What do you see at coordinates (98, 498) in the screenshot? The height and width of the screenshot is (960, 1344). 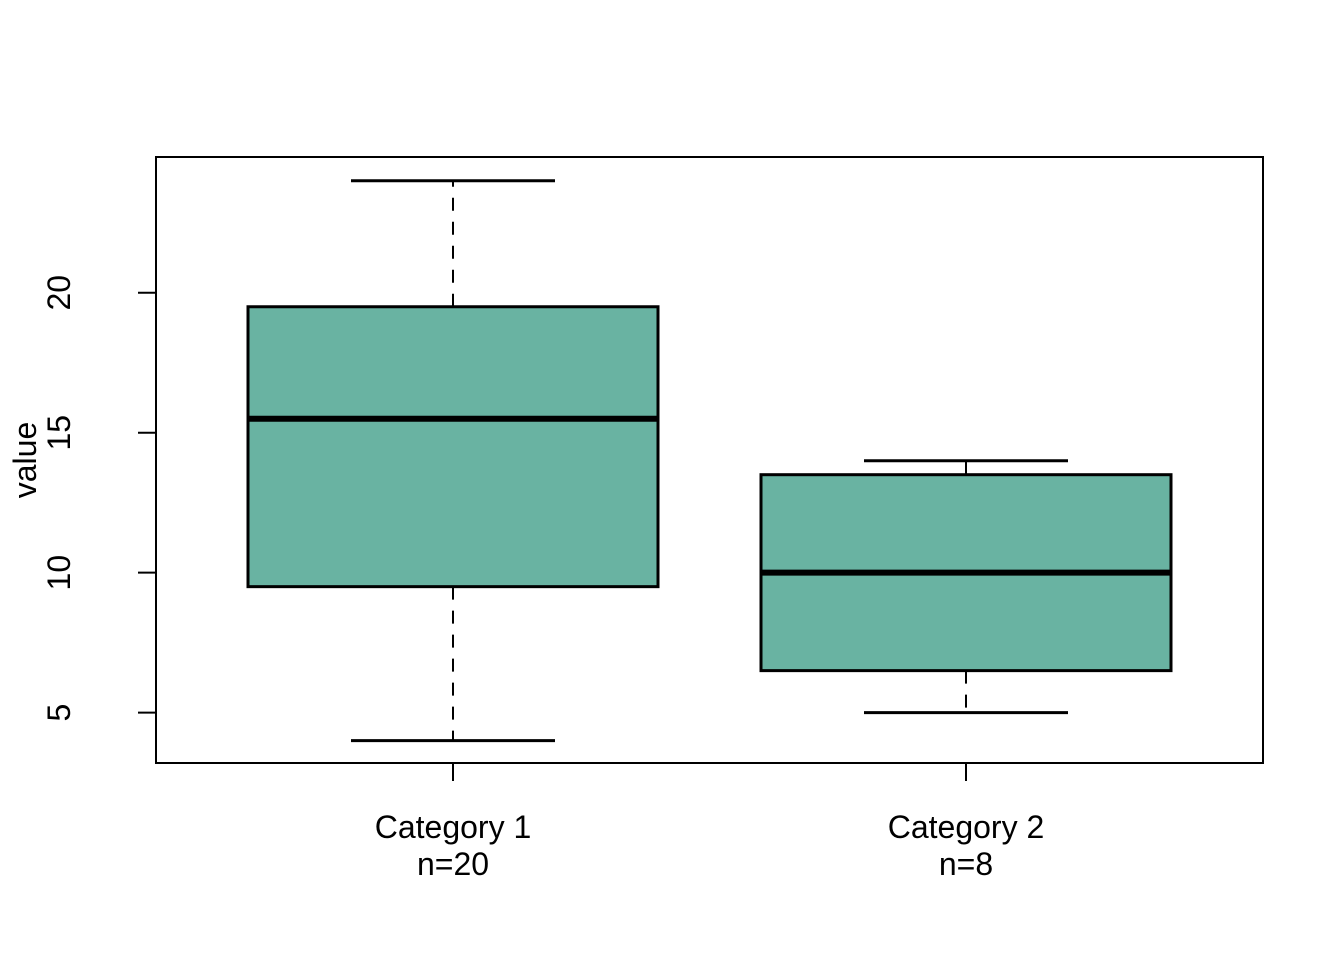 I see `y-axis: 5 10 15 20` at bounding box center [98, 498].